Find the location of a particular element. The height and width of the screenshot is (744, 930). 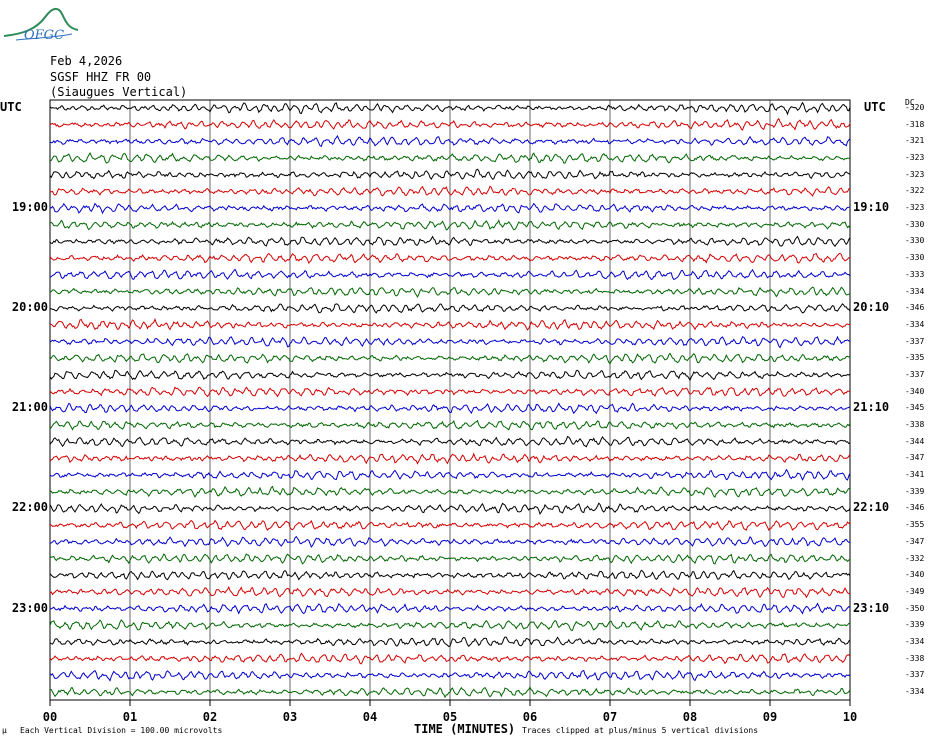

x-tick-label: 03 is located at coordinates (290, 717).